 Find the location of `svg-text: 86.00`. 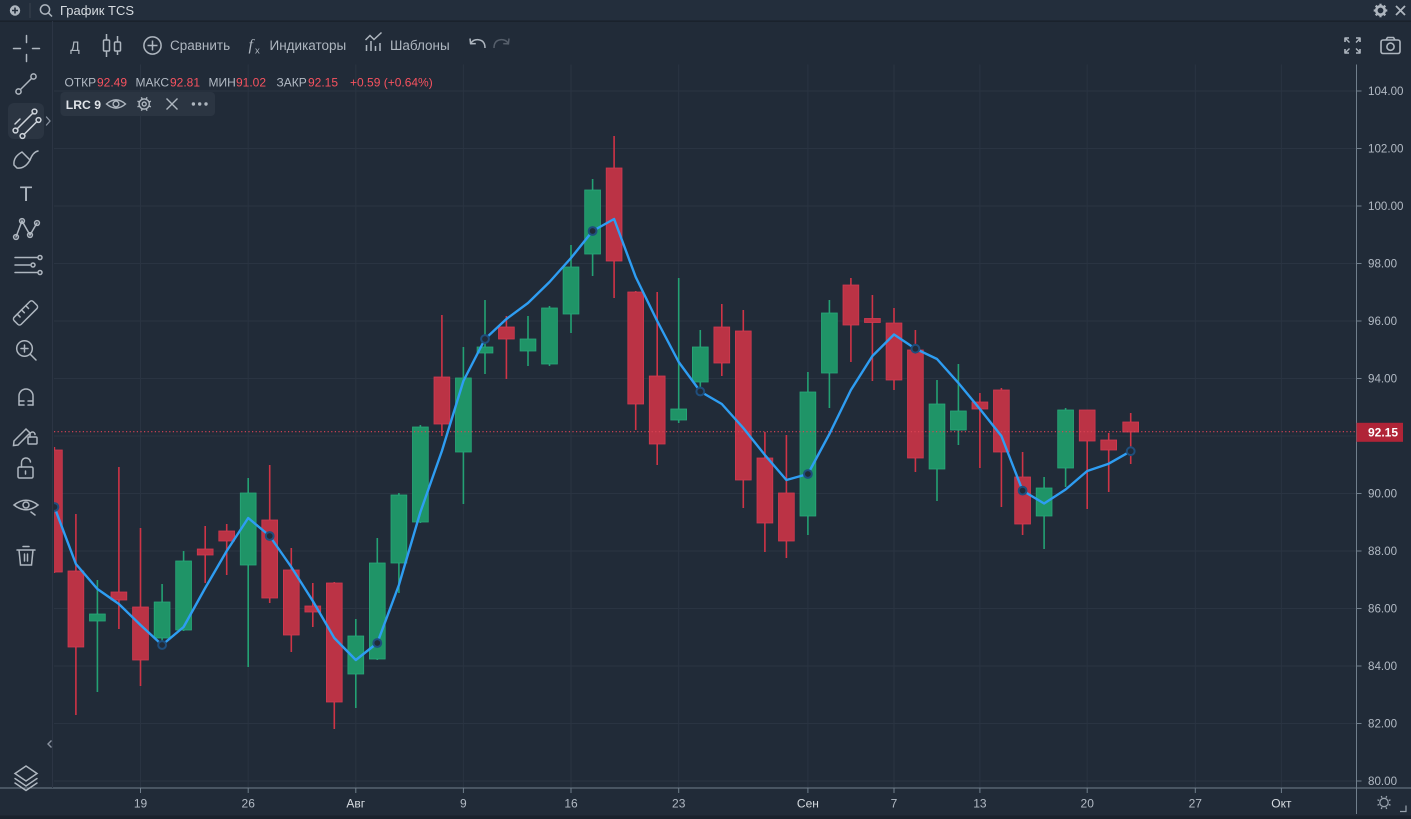

svg-text: 86.00 is located at coordinates (1382, 609).